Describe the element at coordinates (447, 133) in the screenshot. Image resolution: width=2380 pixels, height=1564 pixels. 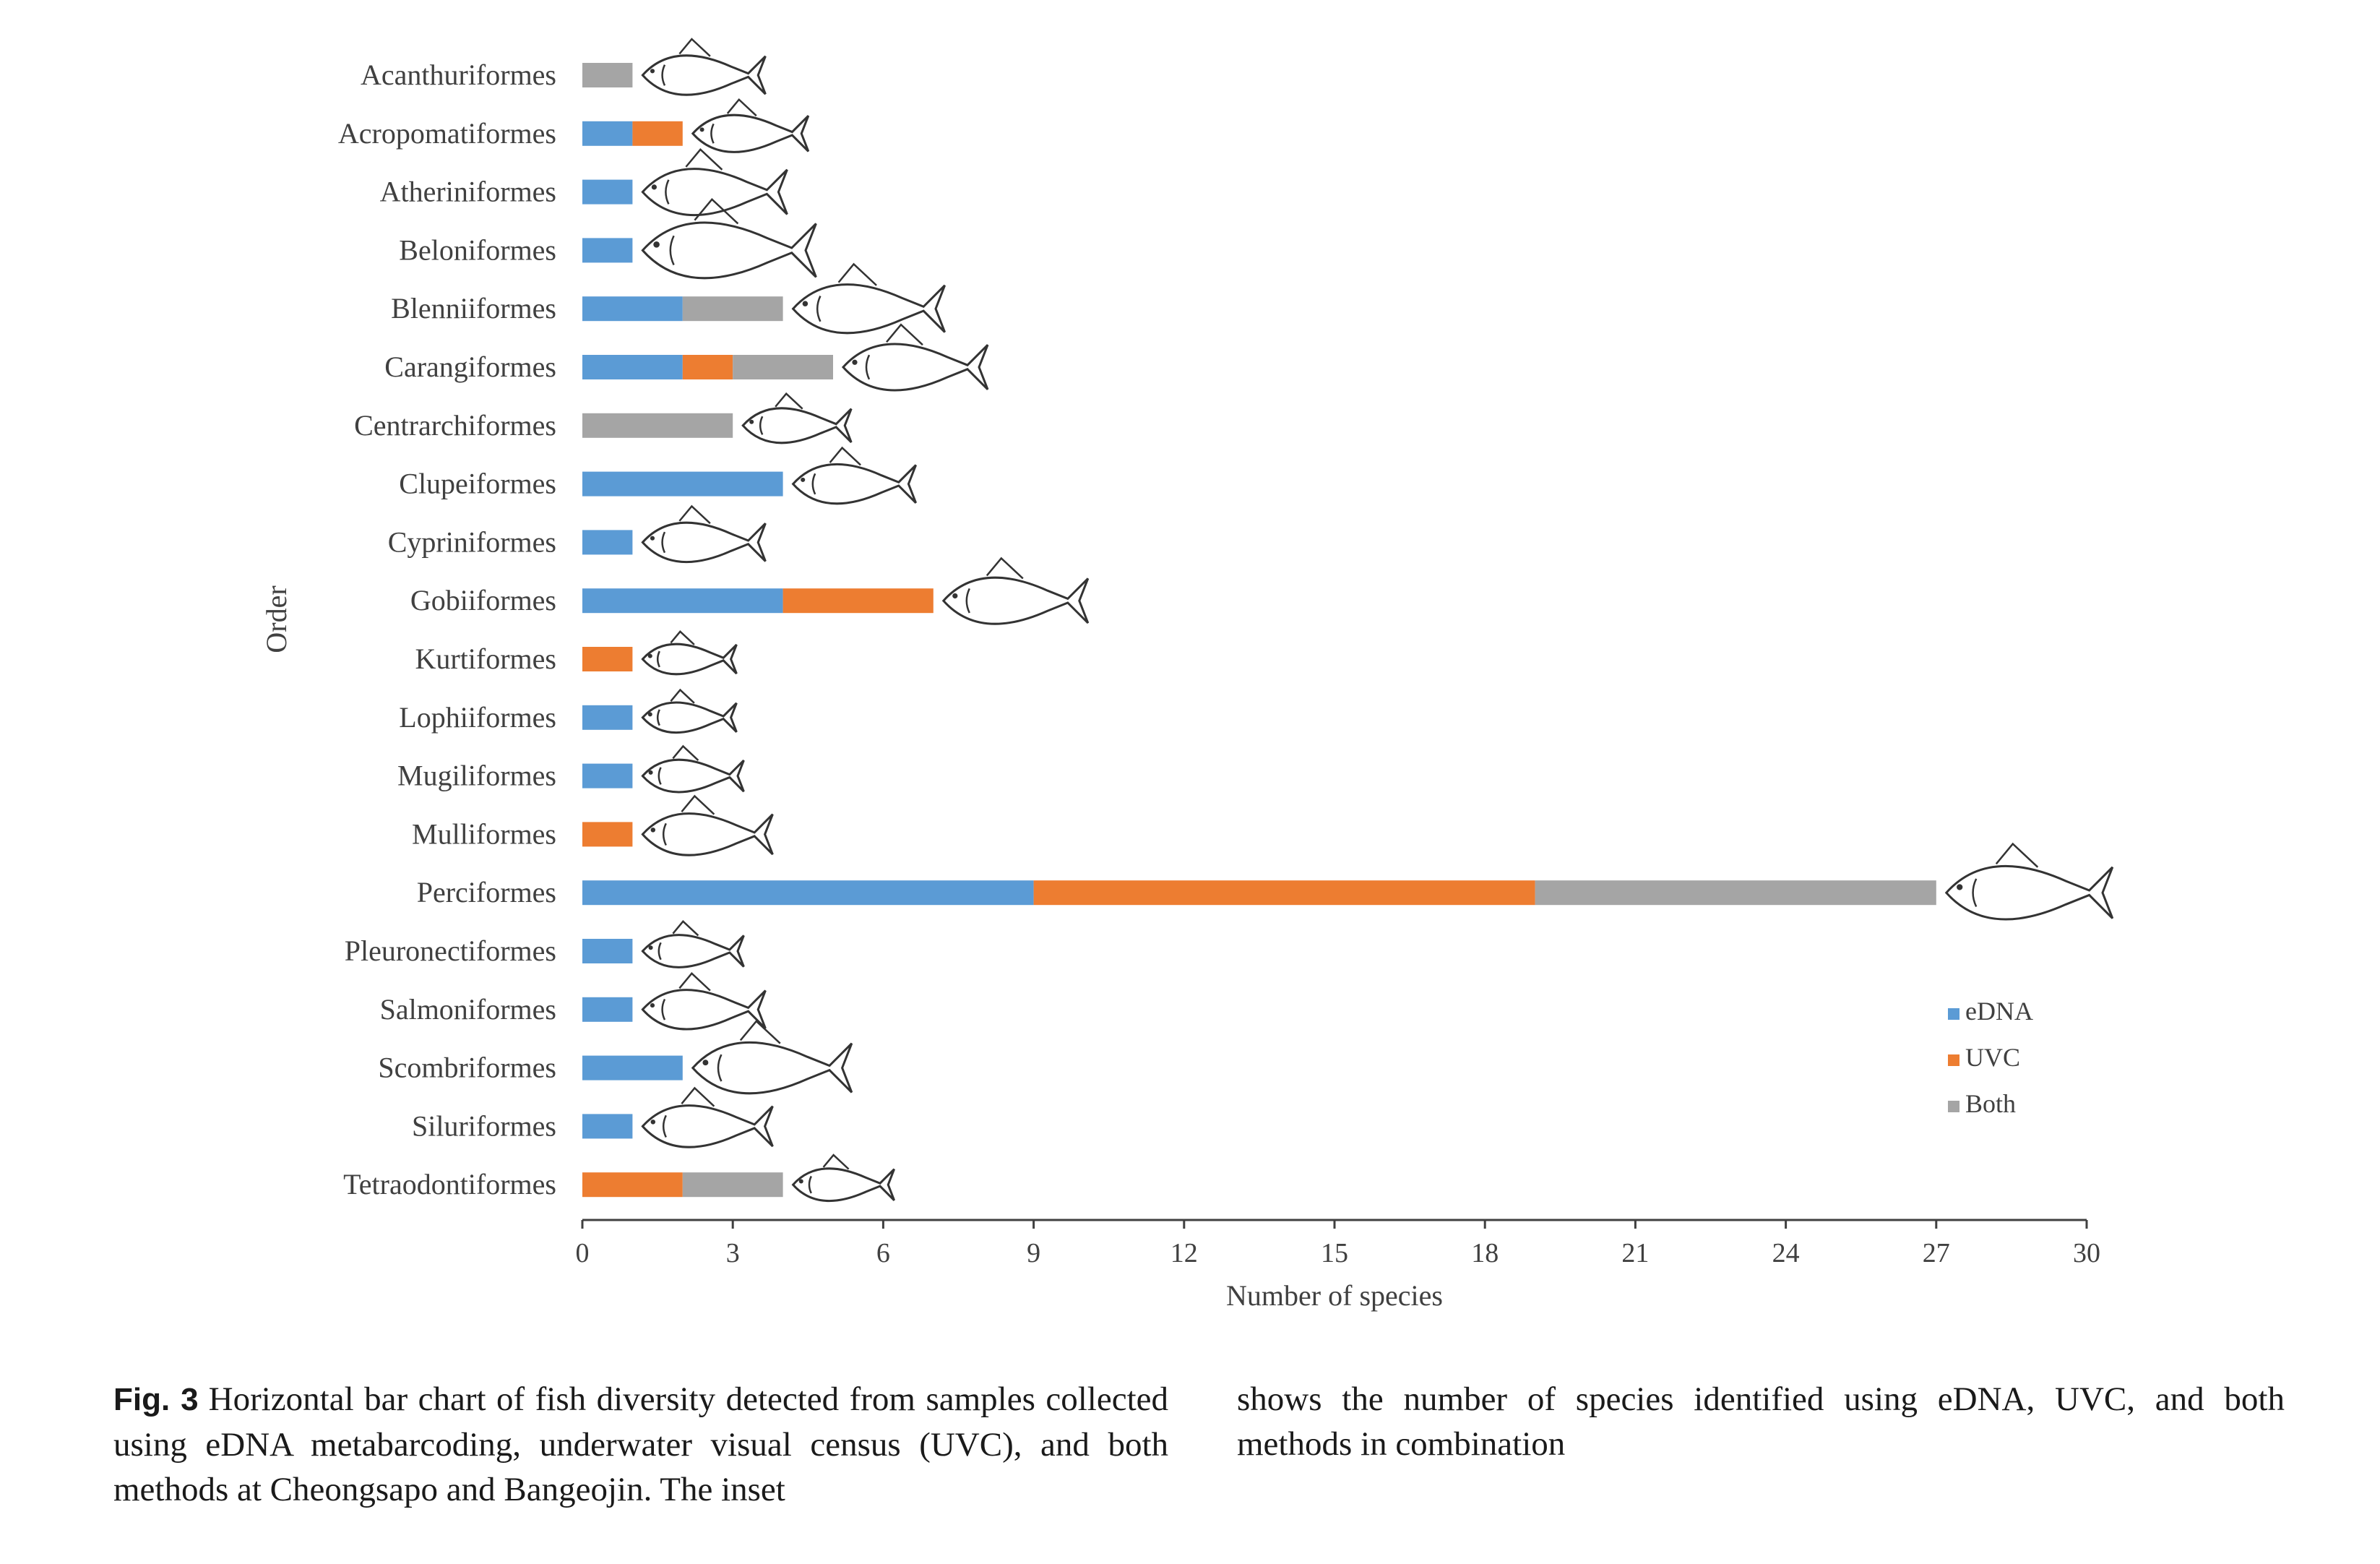
I see `category-label: Acropomatiformes` at that location.